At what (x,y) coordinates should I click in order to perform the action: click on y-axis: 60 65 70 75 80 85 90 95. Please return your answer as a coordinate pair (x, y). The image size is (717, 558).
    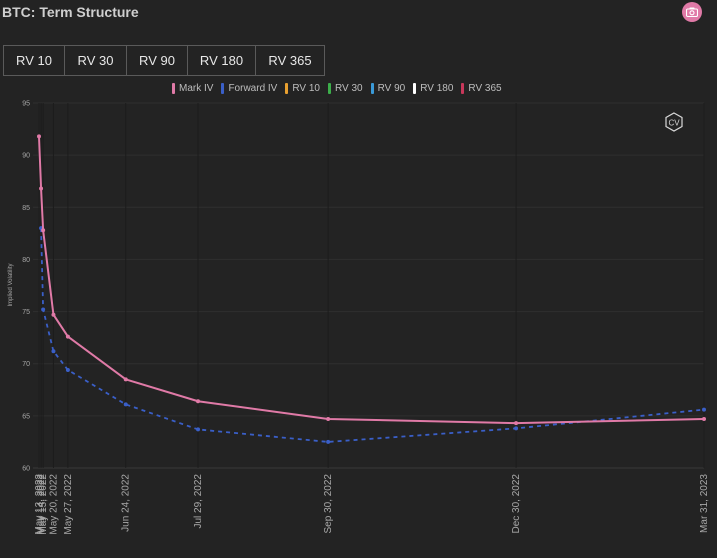
    Looking at the image, I should click on (26, 287).